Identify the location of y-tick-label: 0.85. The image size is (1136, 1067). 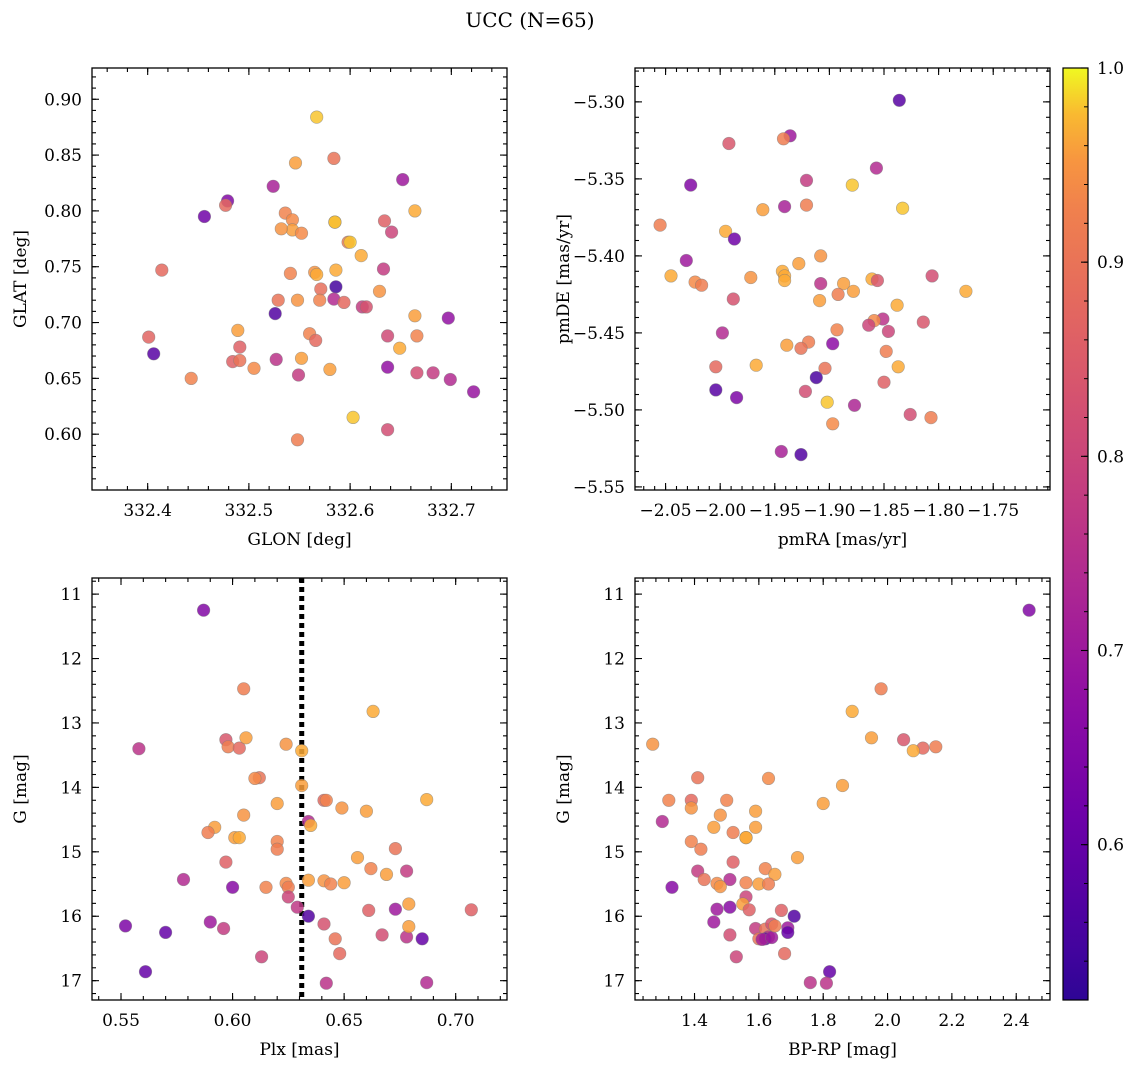
(63, 156).